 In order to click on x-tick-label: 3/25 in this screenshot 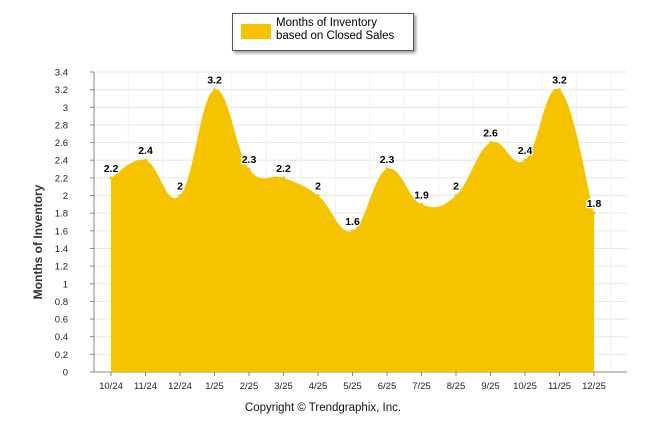, I will do `click(283, 386)`.